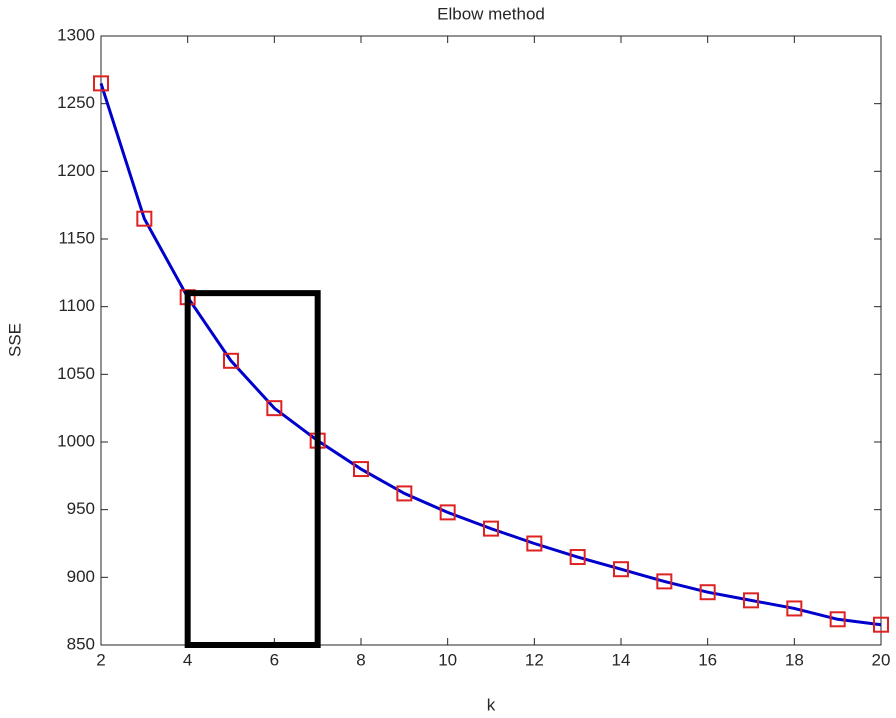  What do you see at coordinates (491, 704) in the screenshot?
I see `x-axis-label: k` at bounding box center [491, 704].